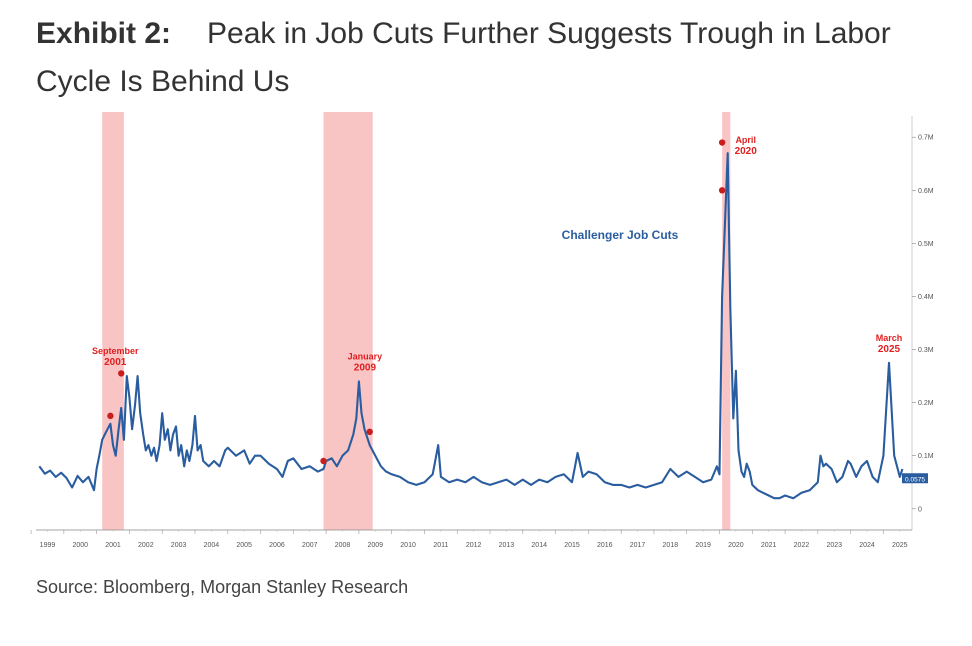 The image size is (972, 646). What do you see at coordinates (244, 545) in the screenshot?
I see `x-year-label: 2005` at bounding box center [244, 545].